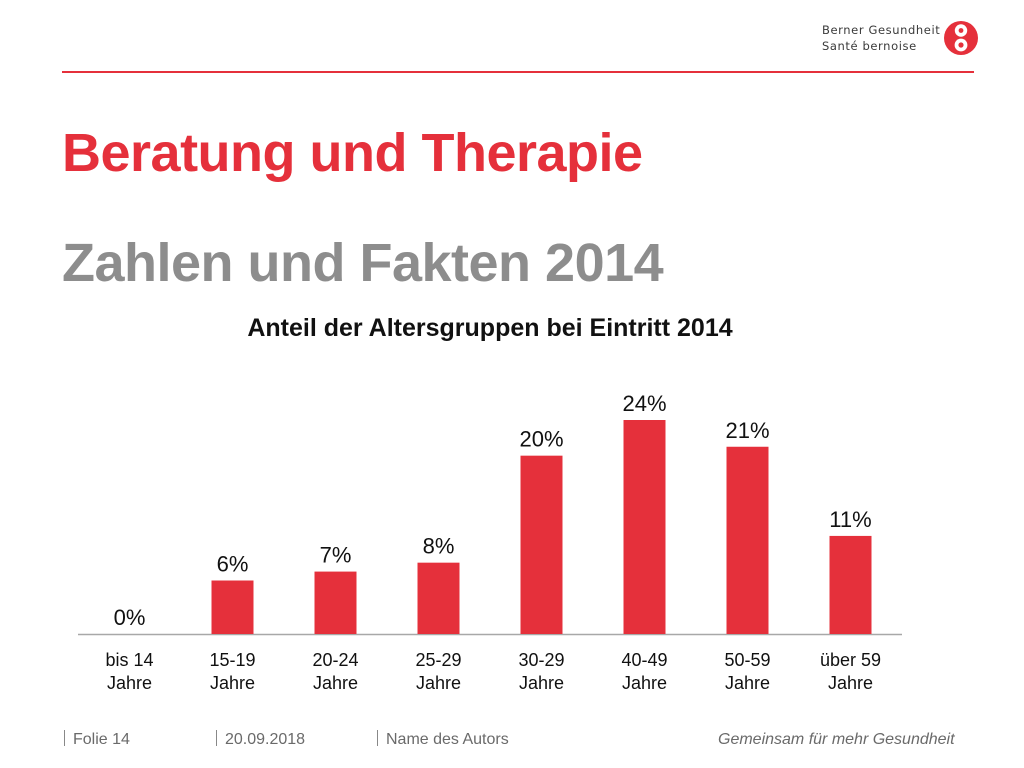 The width and height of the screenshot is (1024, 768). I want to click on data-label: 8%, so click(439, 546).